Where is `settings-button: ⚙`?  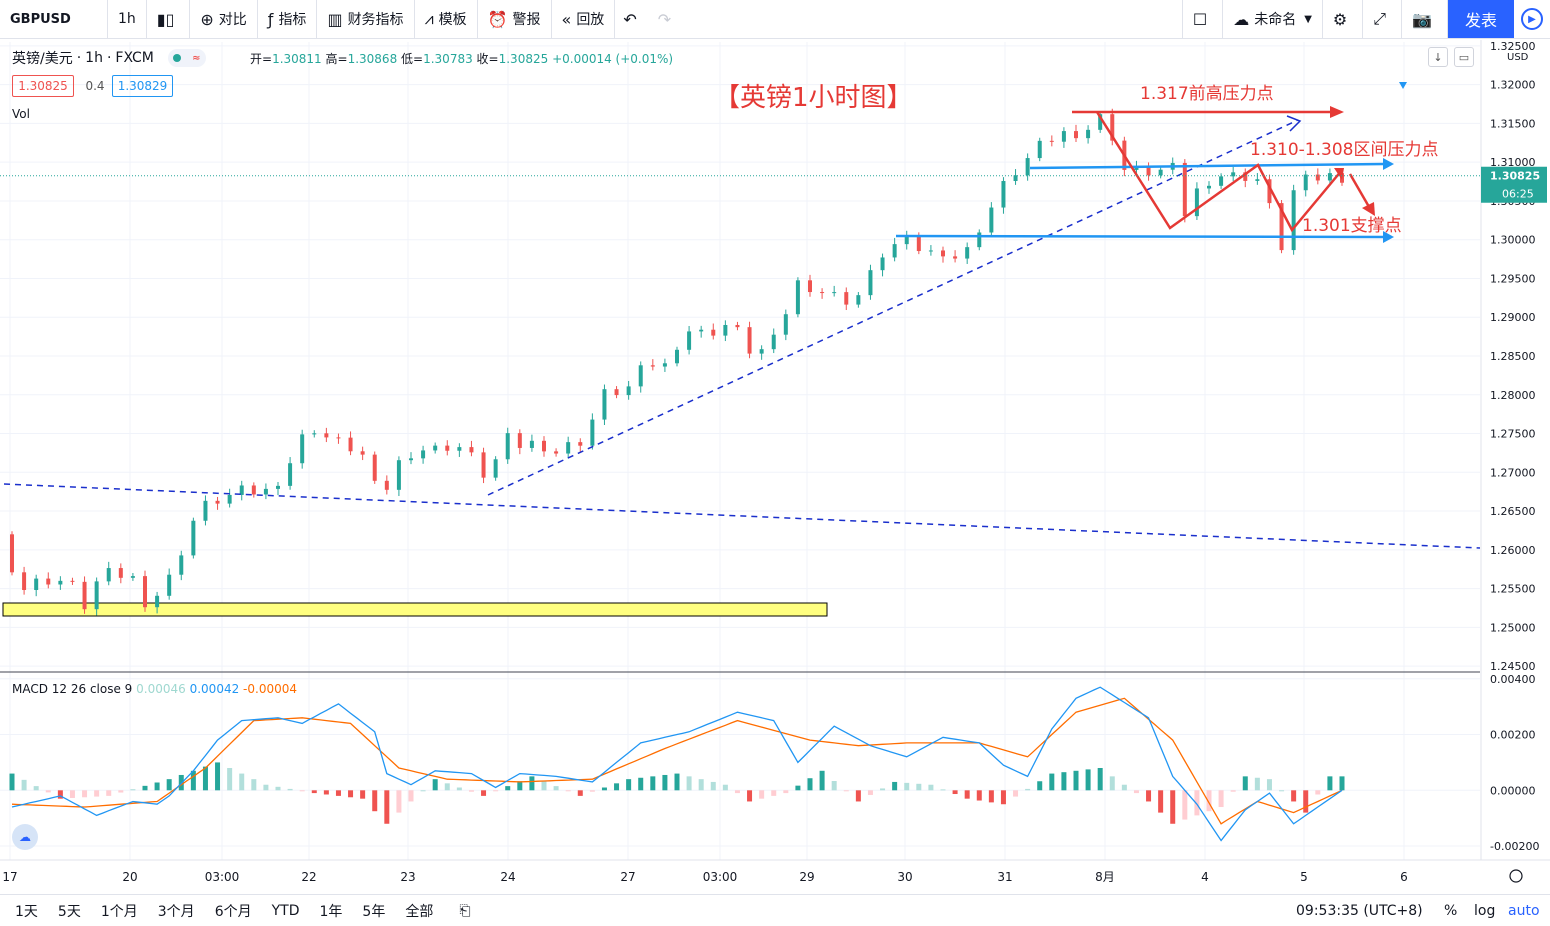 settings-button: ⚙ is located at coordinates (1343, 19).